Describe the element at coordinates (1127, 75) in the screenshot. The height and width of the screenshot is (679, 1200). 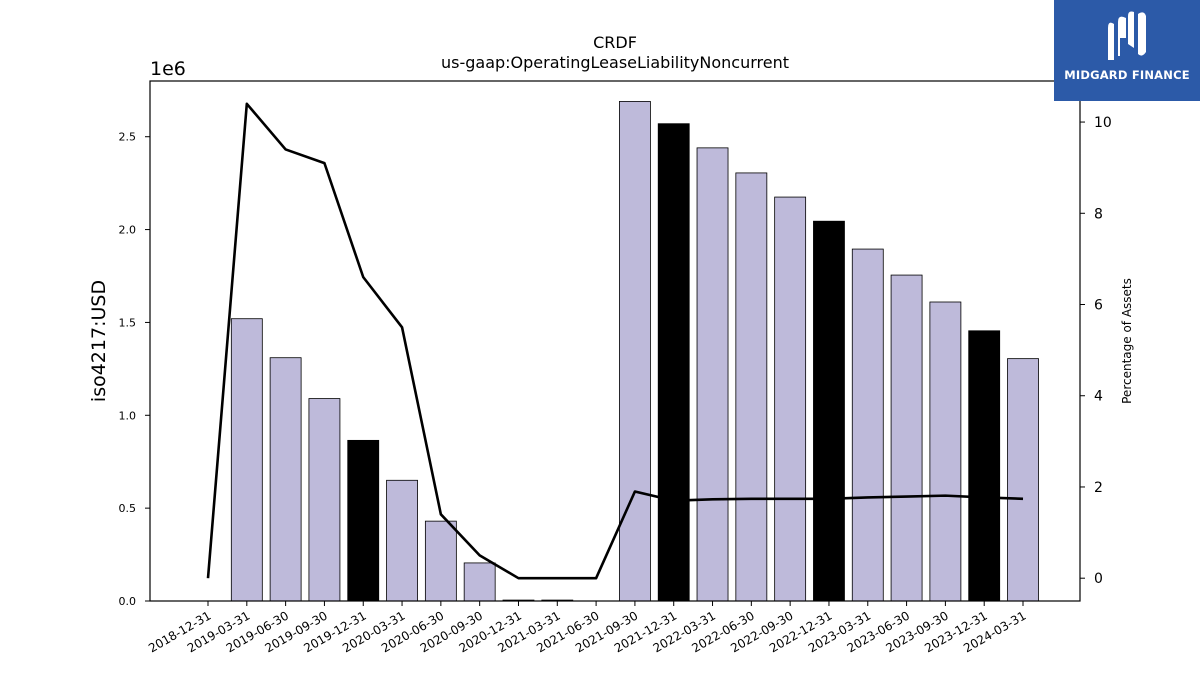
I see `brand-name: MIDGARD FINANCE` at that location.